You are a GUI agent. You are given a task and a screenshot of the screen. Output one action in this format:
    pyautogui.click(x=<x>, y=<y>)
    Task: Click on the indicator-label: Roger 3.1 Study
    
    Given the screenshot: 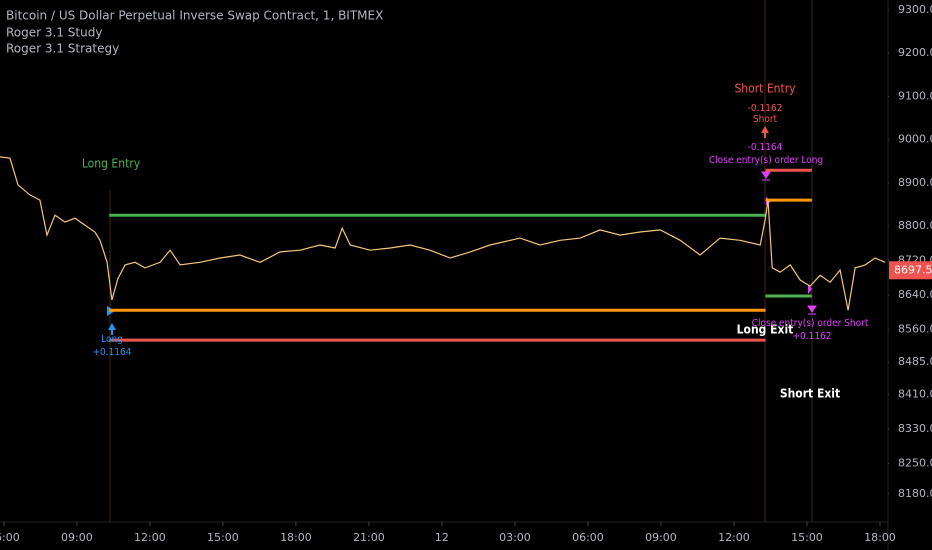 What is the action you would take?
    pyautogui.click(x=54, y=33)
    